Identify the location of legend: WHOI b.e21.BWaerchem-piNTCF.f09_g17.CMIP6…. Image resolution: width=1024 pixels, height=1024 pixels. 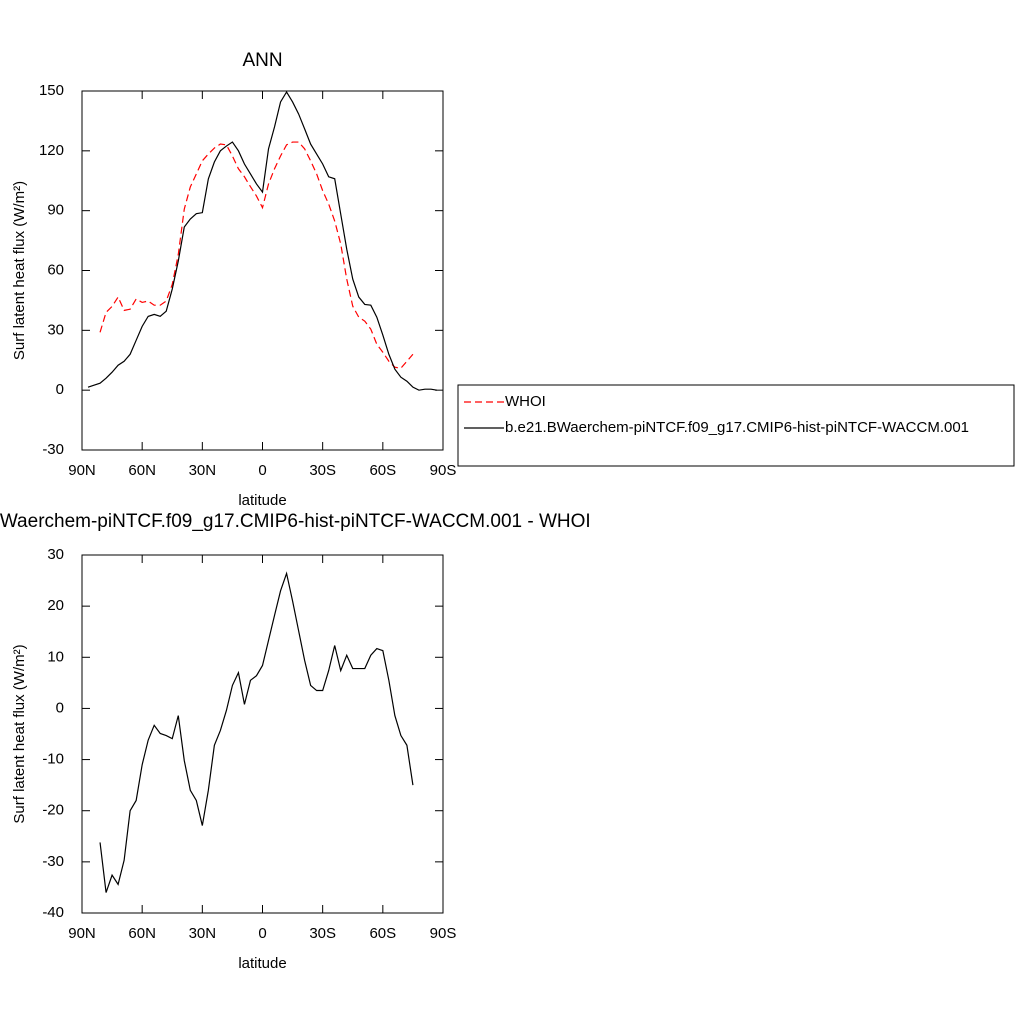
(736, 425).